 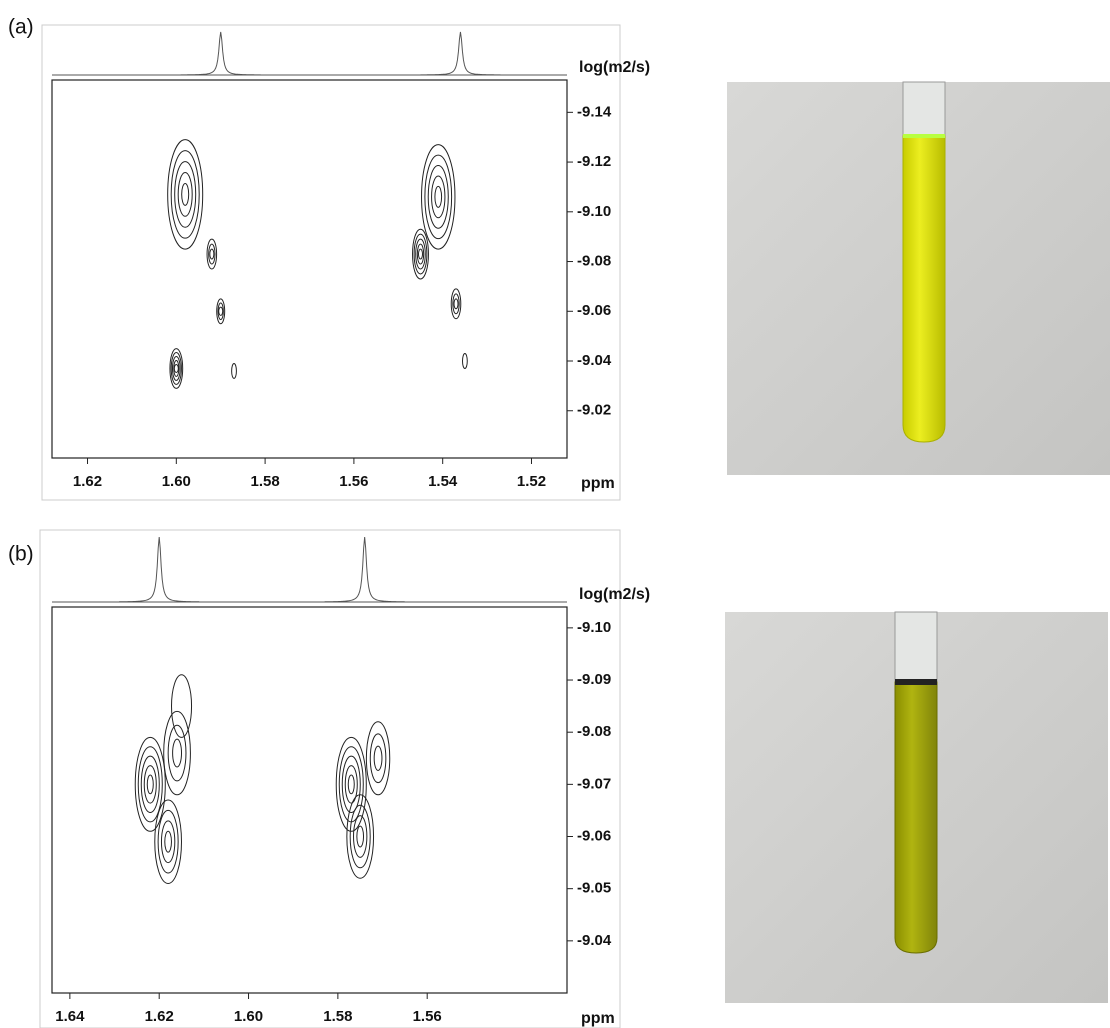 What do you see at coordinates (594, 888) in the screenshot?
I see `y-tick-label: -9.05` at bounding box center [594, 888].